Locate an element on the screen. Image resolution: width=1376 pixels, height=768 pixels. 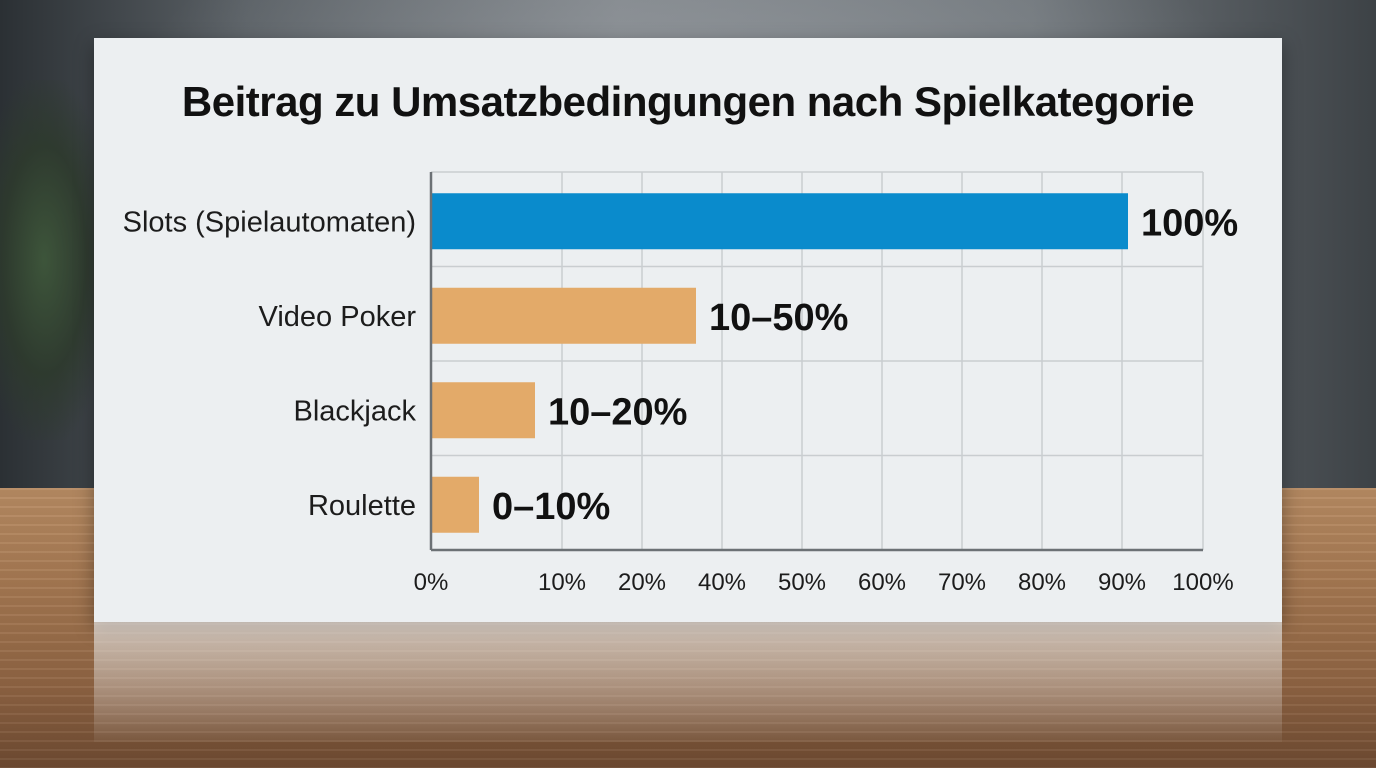
x-tick-label: 70% is located at coordinates (962, 582).